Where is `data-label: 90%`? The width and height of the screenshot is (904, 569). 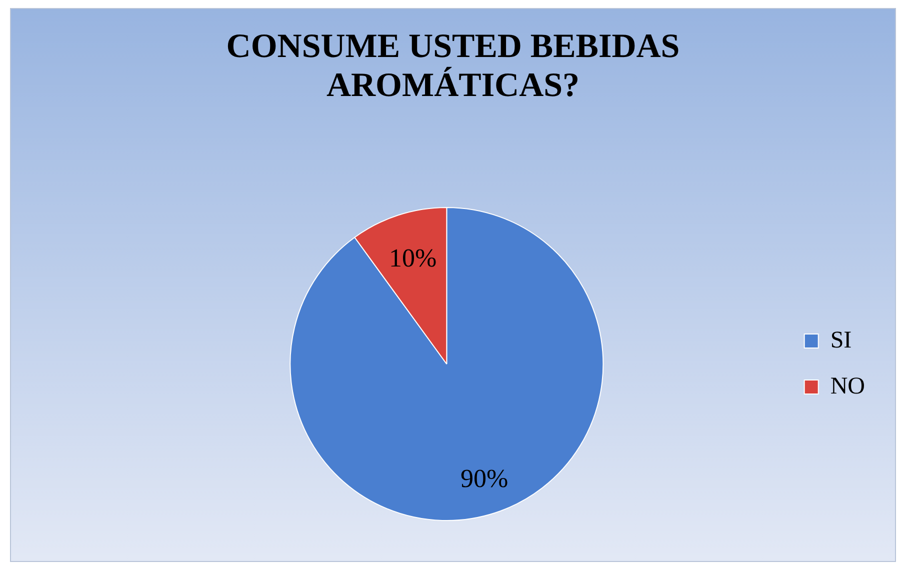
data-label: 90% is located at coordinates (484, 478).